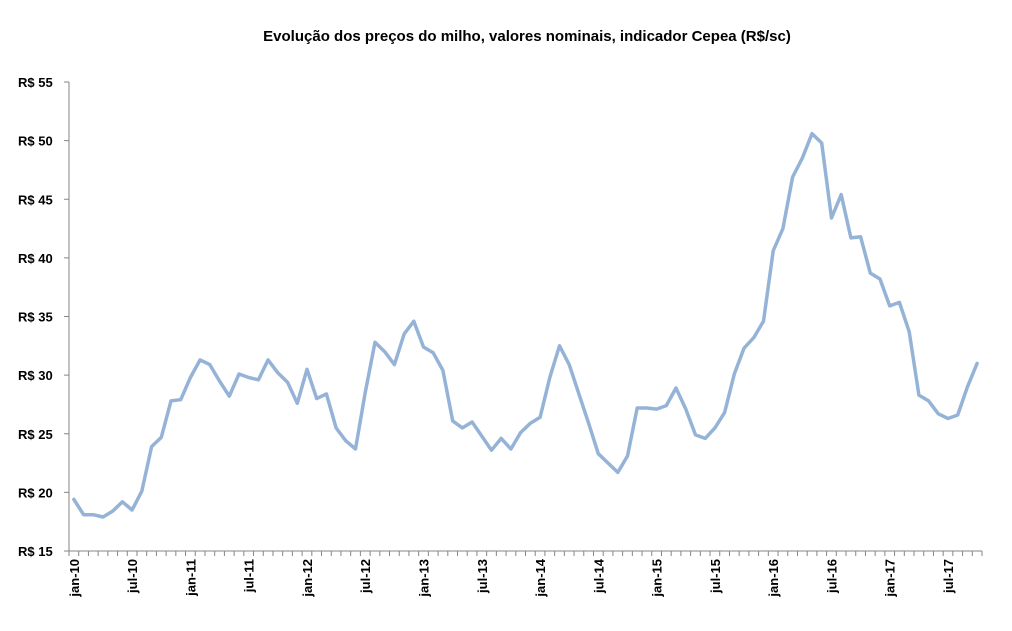 Image resolution: width=1012 pixels, height=631 pixels. I want to click on y-tick-label: R$ 40, so click(35, 258).